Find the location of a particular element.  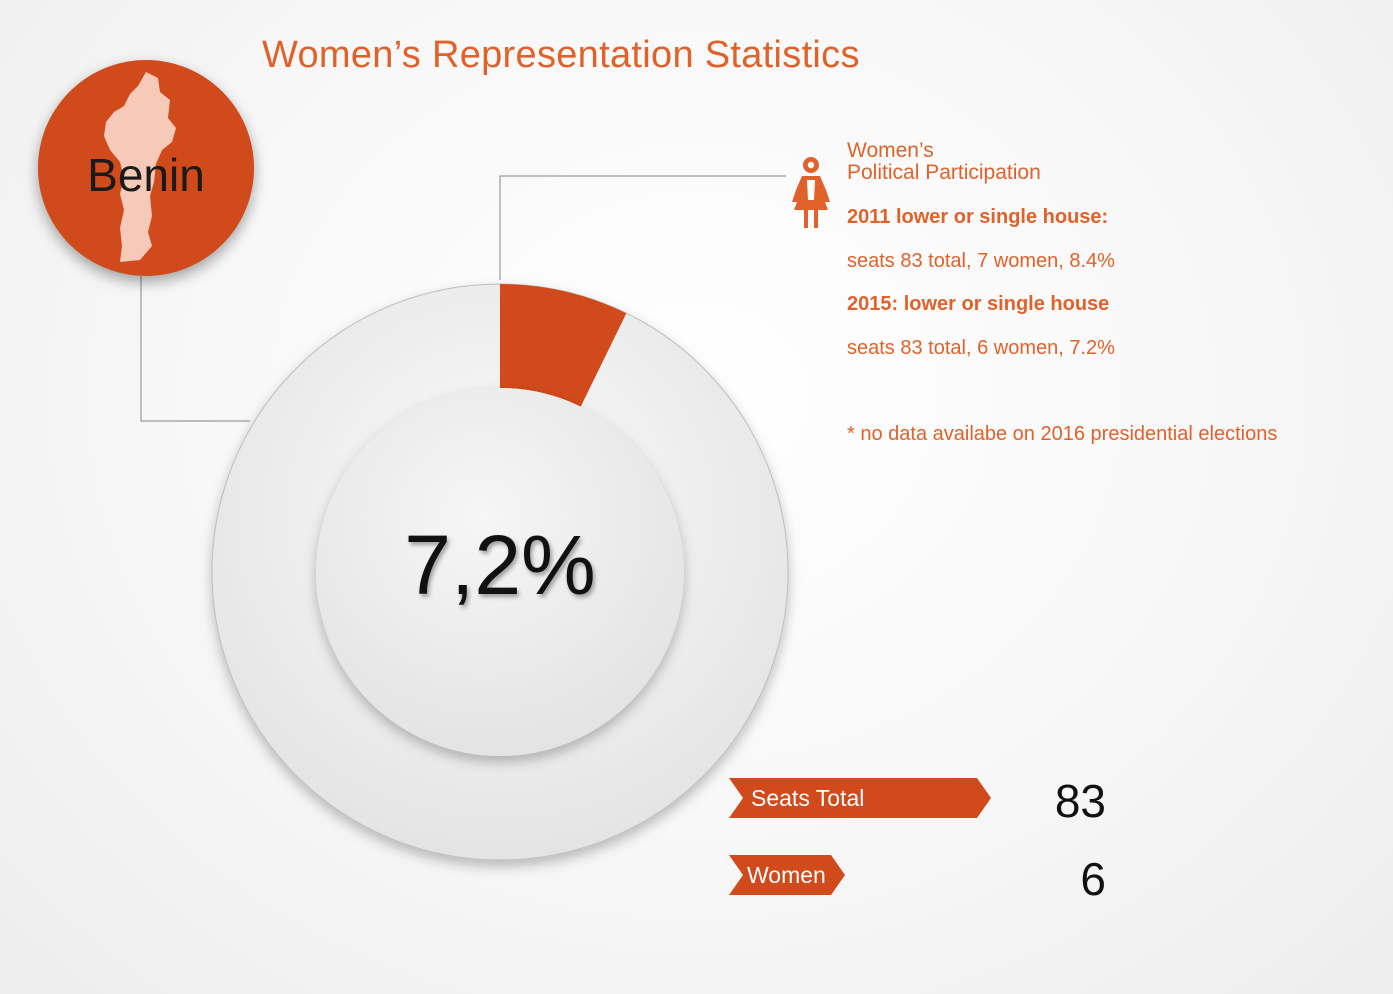

info-2015-text: seats 83 total, 6 women, 7.2% is located at coordinates (981, 348).